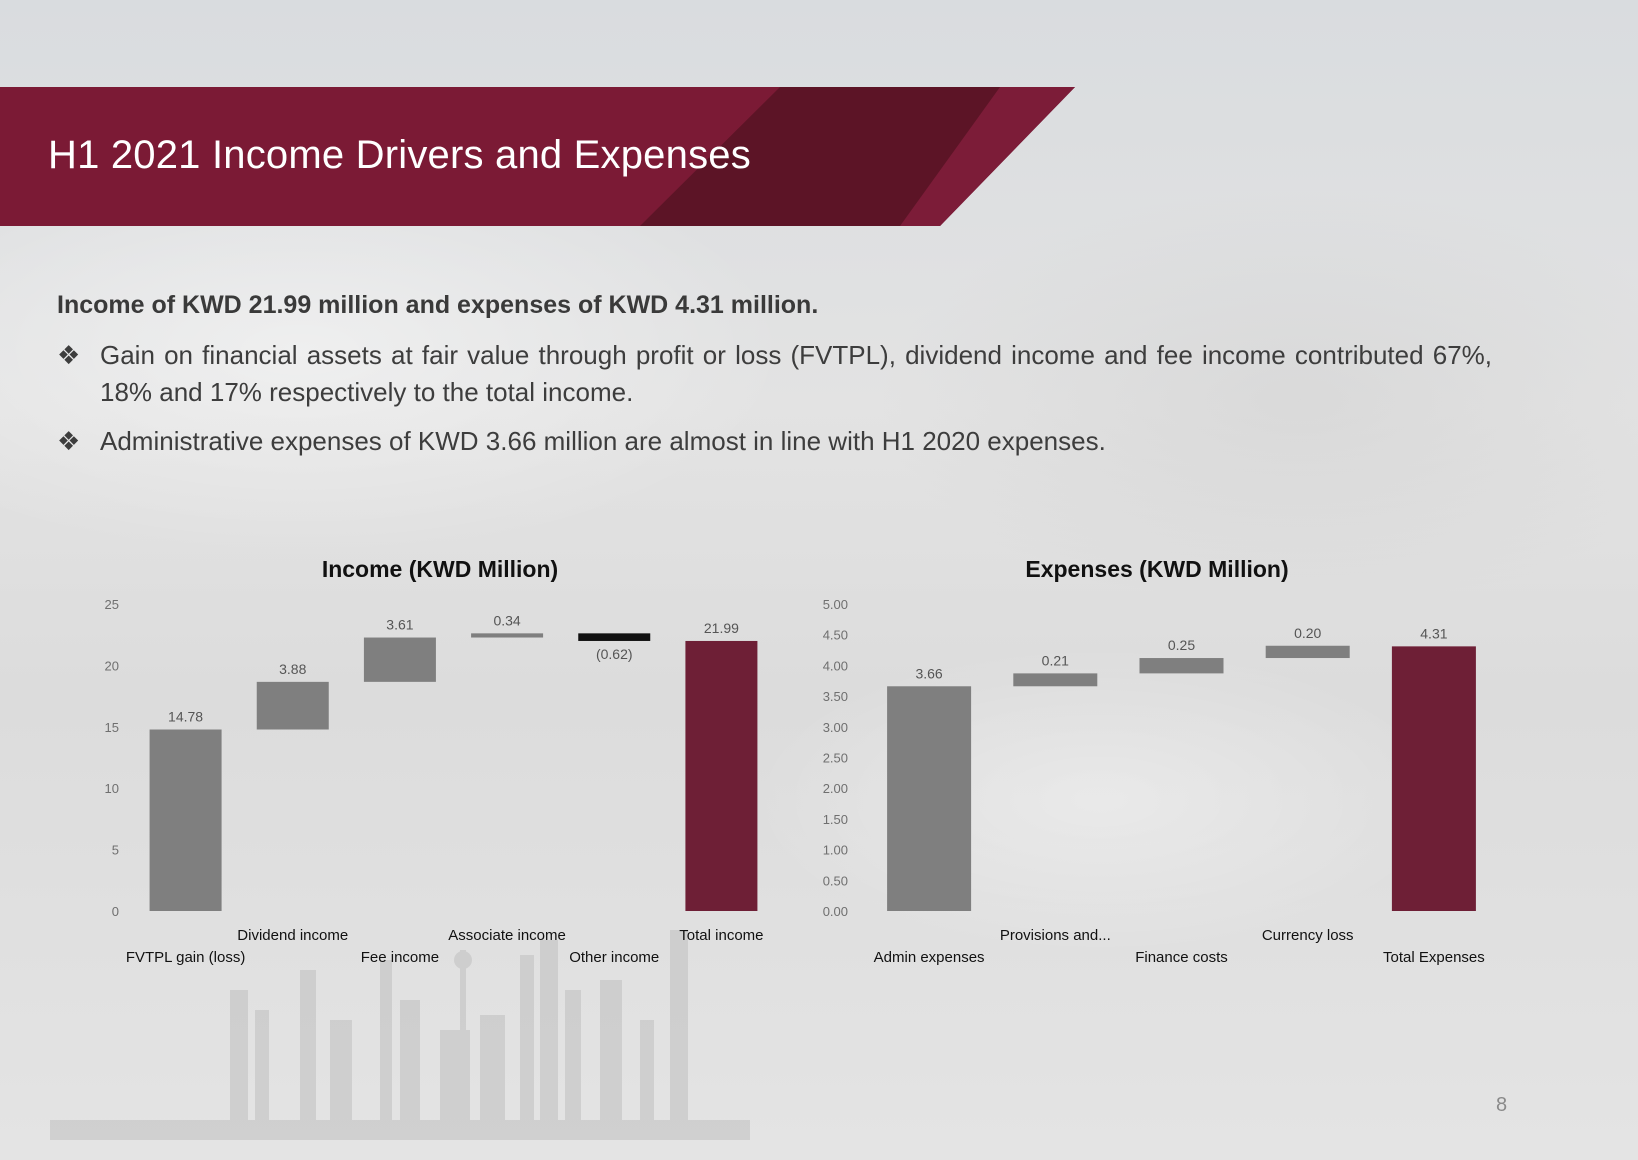 Image resolution: width=1638 pixels, height=1160 pixels. Describe the element at coordinates (185, 957) in the screenshot. I see `x-category-label: FVTPL gain (loss)` at that location.